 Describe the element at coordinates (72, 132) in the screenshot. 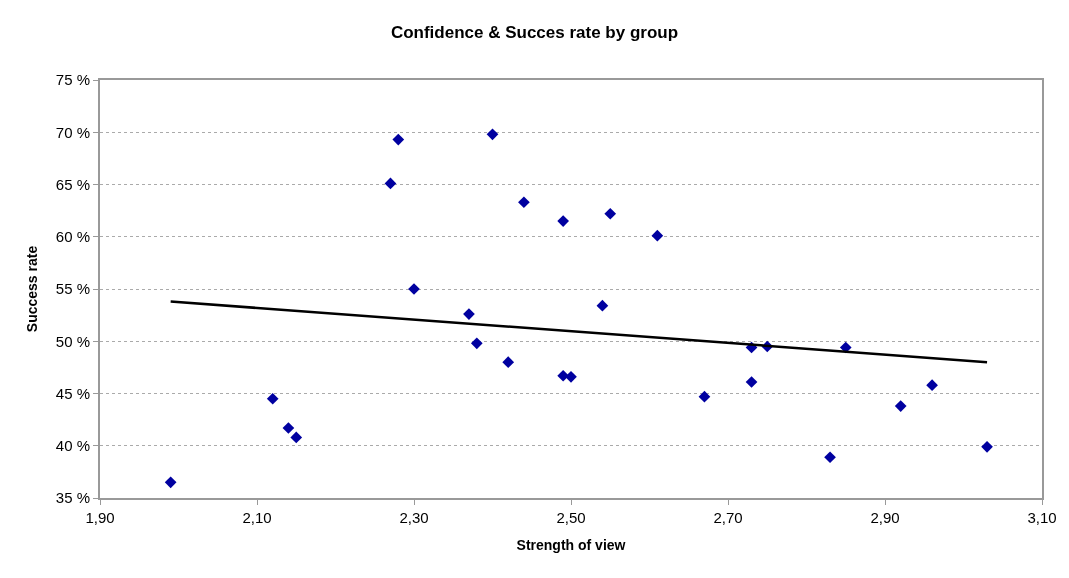

I see `y-tick-label: 70 %` at that location.